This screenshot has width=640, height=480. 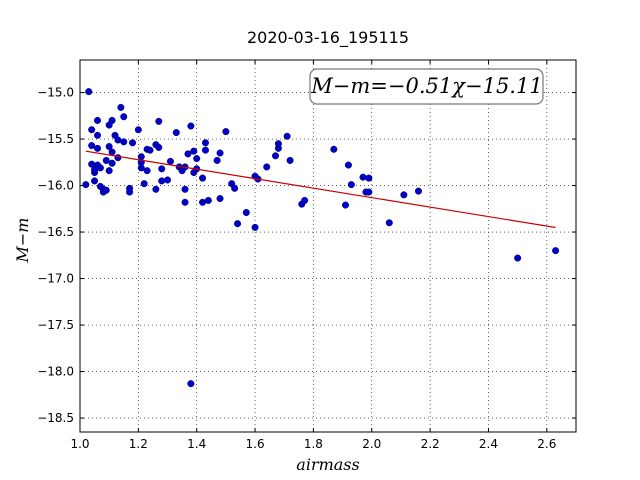 What do you see at coordinates (55, 255) in the screenshot?
I see `y-tick-labels: −15.0 −15.5 −16.0 −16.5 −17.0 −17.5 −18.0 −18.5` at bounding box center [55, 255].